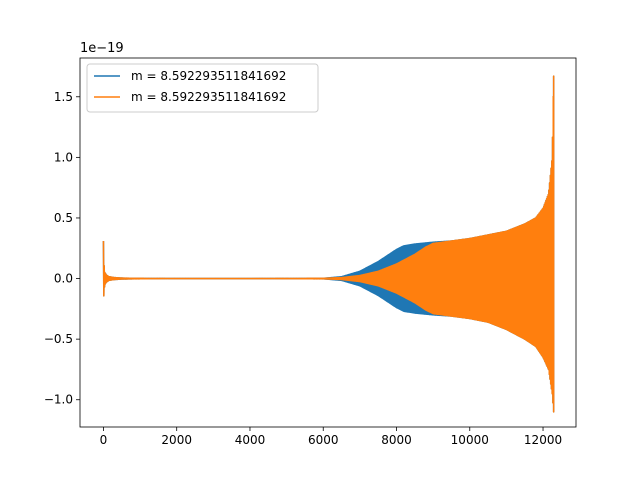 Image resolution: width=640 pixels, height=484 pixels. Describe the element at coordinates (208, 76) in the screenshot. I see `legend-label-1: m = 8.592293511841692` at that location.